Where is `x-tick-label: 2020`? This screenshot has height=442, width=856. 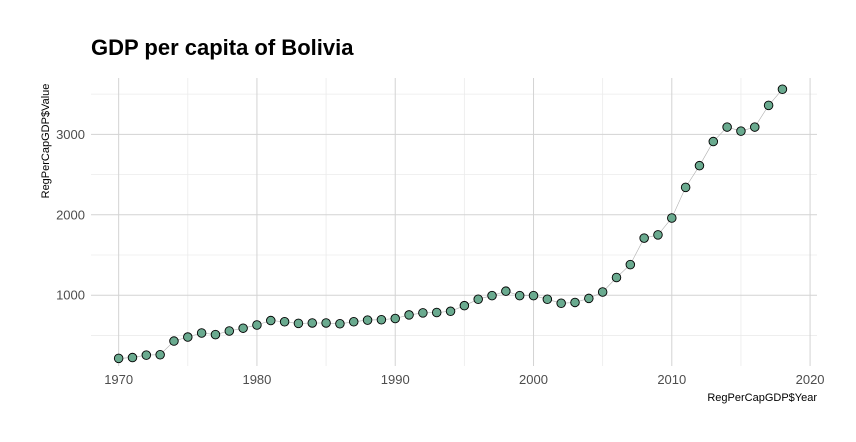
x-tick-label: 2020 is located at coordinates (810, 379).